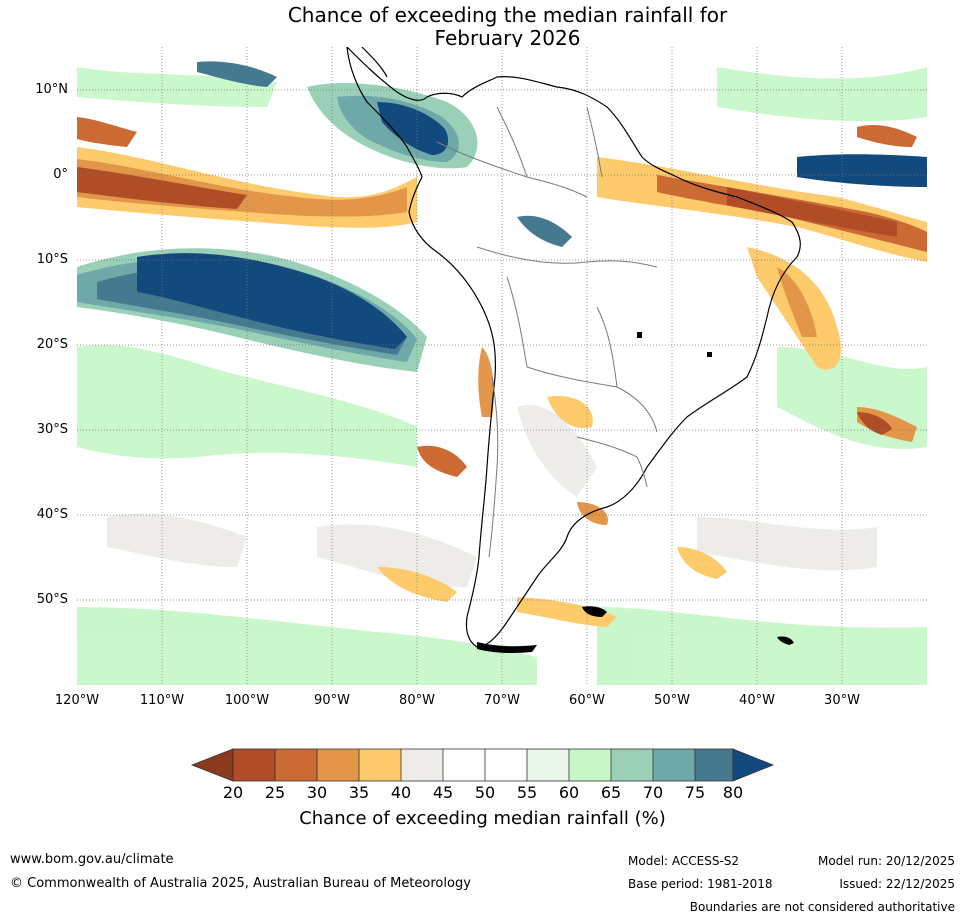 The width and height of the screenshot is (965, 919). Describe the element at coordinates (547, 332) in the screenshot. I see `country-borders` at that location.